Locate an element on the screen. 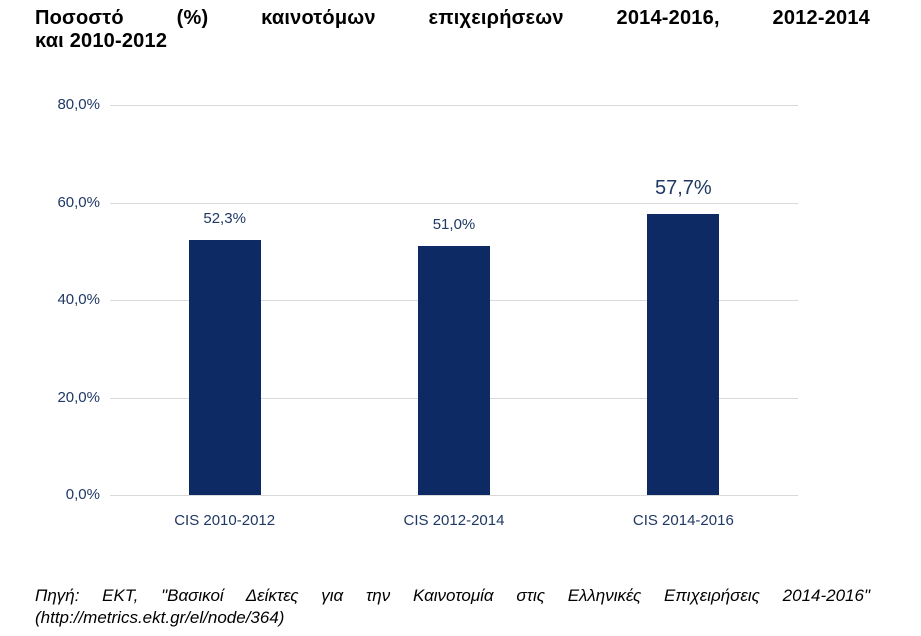 The height and width of the screenshot is (636, 921). value-label-cis-2014-2016: 57,7% is located at coordinates (683, 187).